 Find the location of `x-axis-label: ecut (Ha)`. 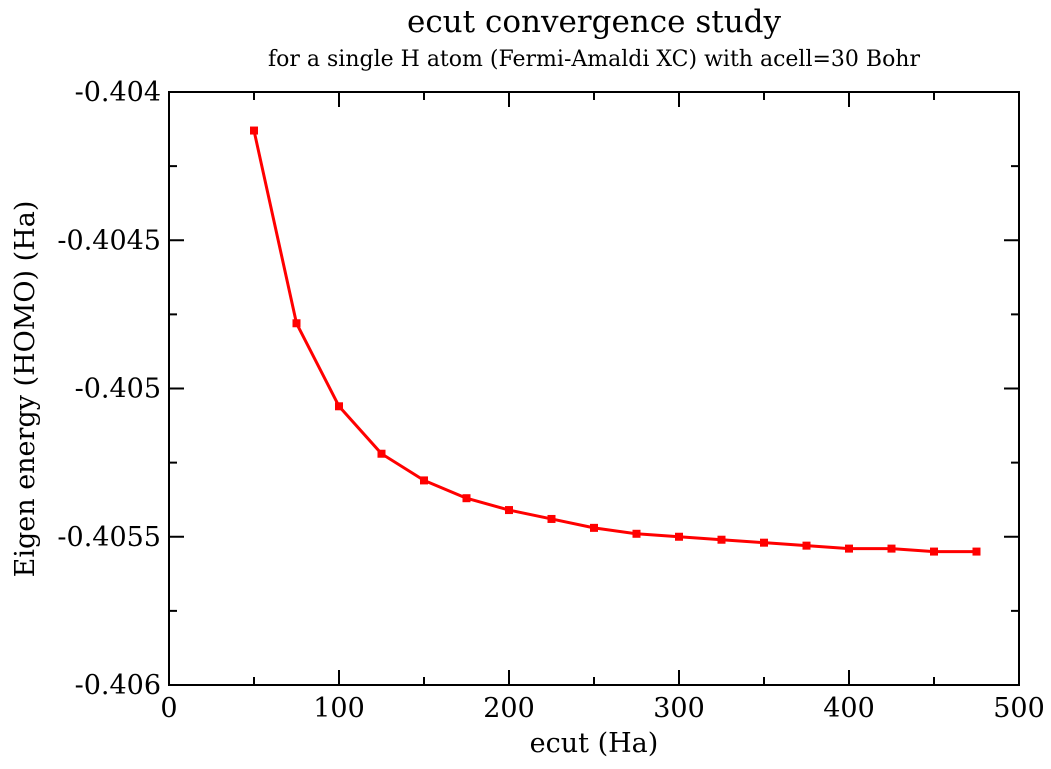

x-axis-label: ecut (Ha) is located at coordinates (594, 743).